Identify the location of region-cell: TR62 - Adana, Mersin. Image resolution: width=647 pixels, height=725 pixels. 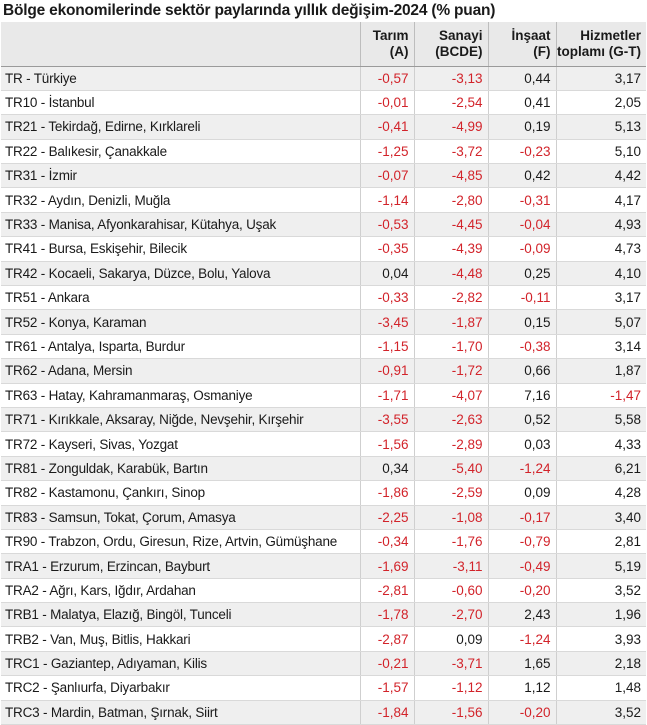
(180, 371).